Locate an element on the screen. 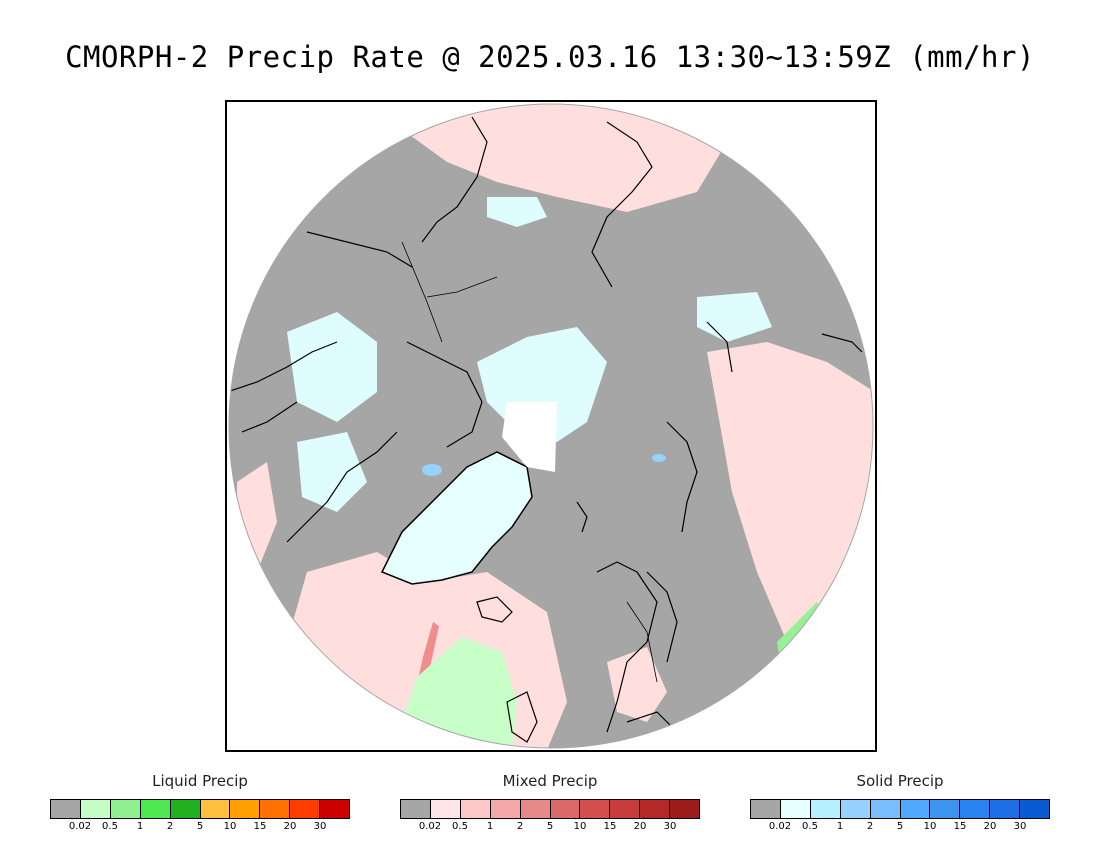 The height and width of the screenshot is (850, 1100). legend-mixed-tick-label: 2 is located at coordinates (520, 826).